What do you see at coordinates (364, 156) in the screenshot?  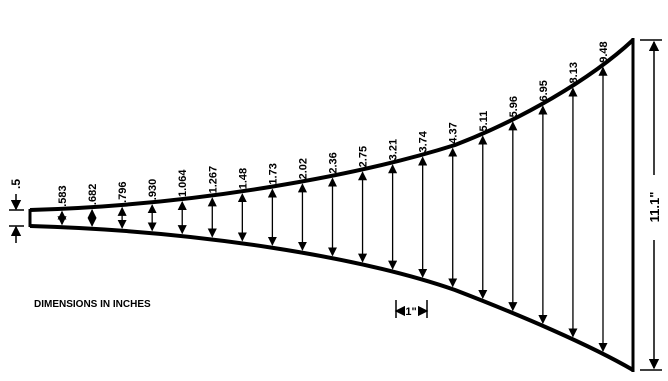 I see `station-label: 2.75` at bounding box center [364, 156].